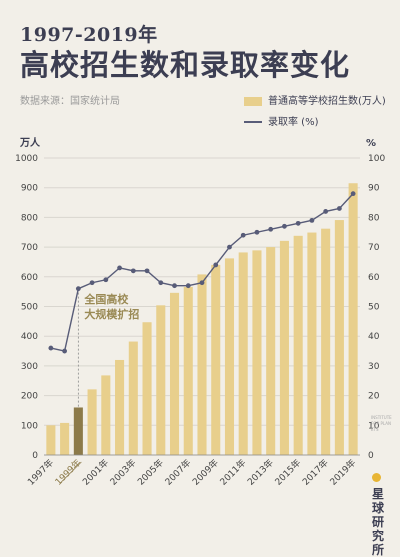 The width and height of the screenshot is (400, 557). What do you see at coordinates (253, 122) in the screenshot?
I see `legend-swatch-line` at bounding box center [253, 122].